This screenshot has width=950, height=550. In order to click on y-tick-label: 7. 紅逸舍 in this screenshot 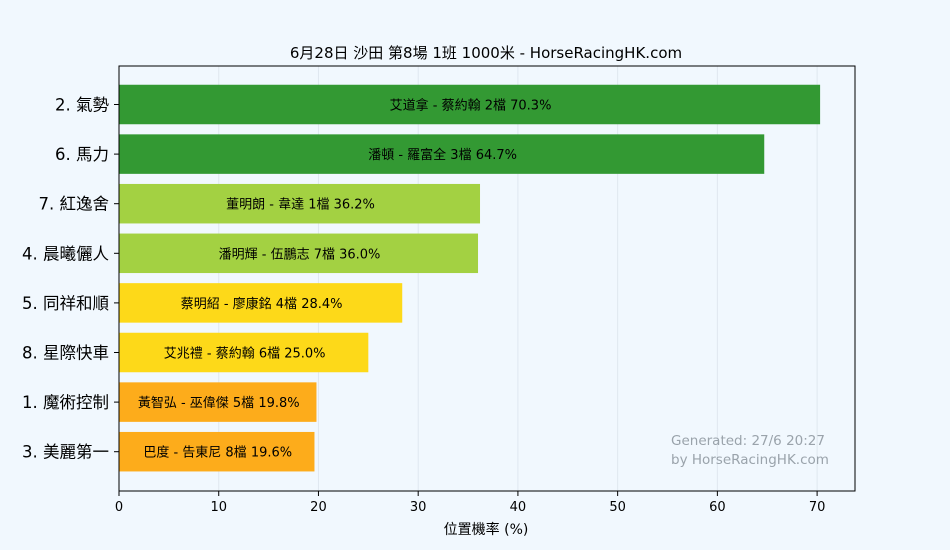, I will do `click(74, 204)`.